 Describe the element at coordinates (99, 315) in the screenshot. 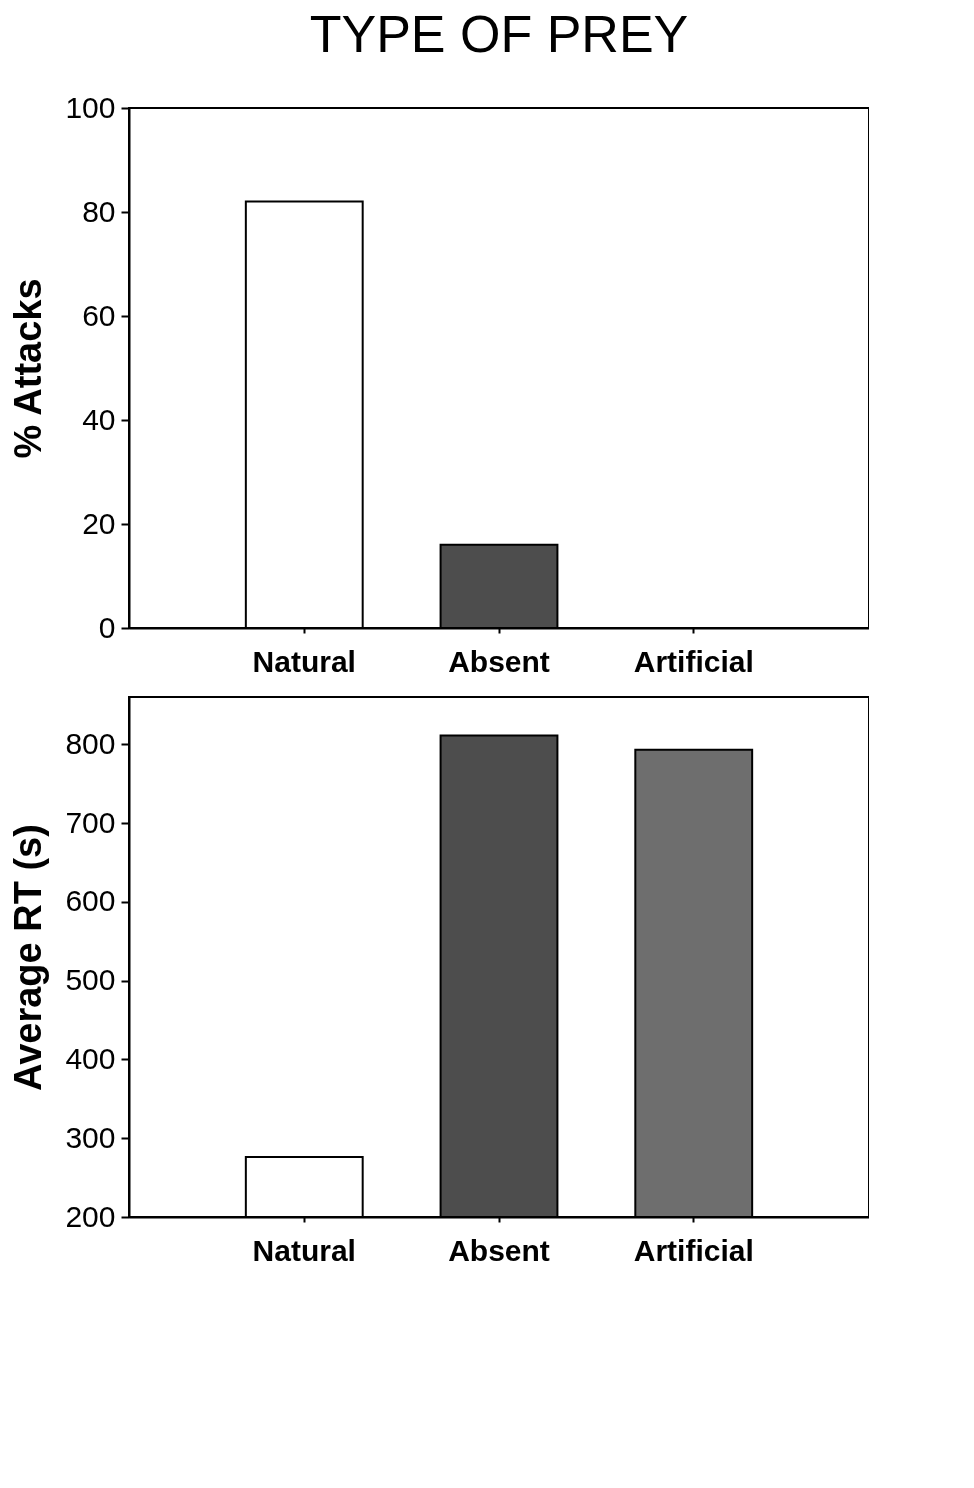

I see `y-tick-label: 60` at that location.